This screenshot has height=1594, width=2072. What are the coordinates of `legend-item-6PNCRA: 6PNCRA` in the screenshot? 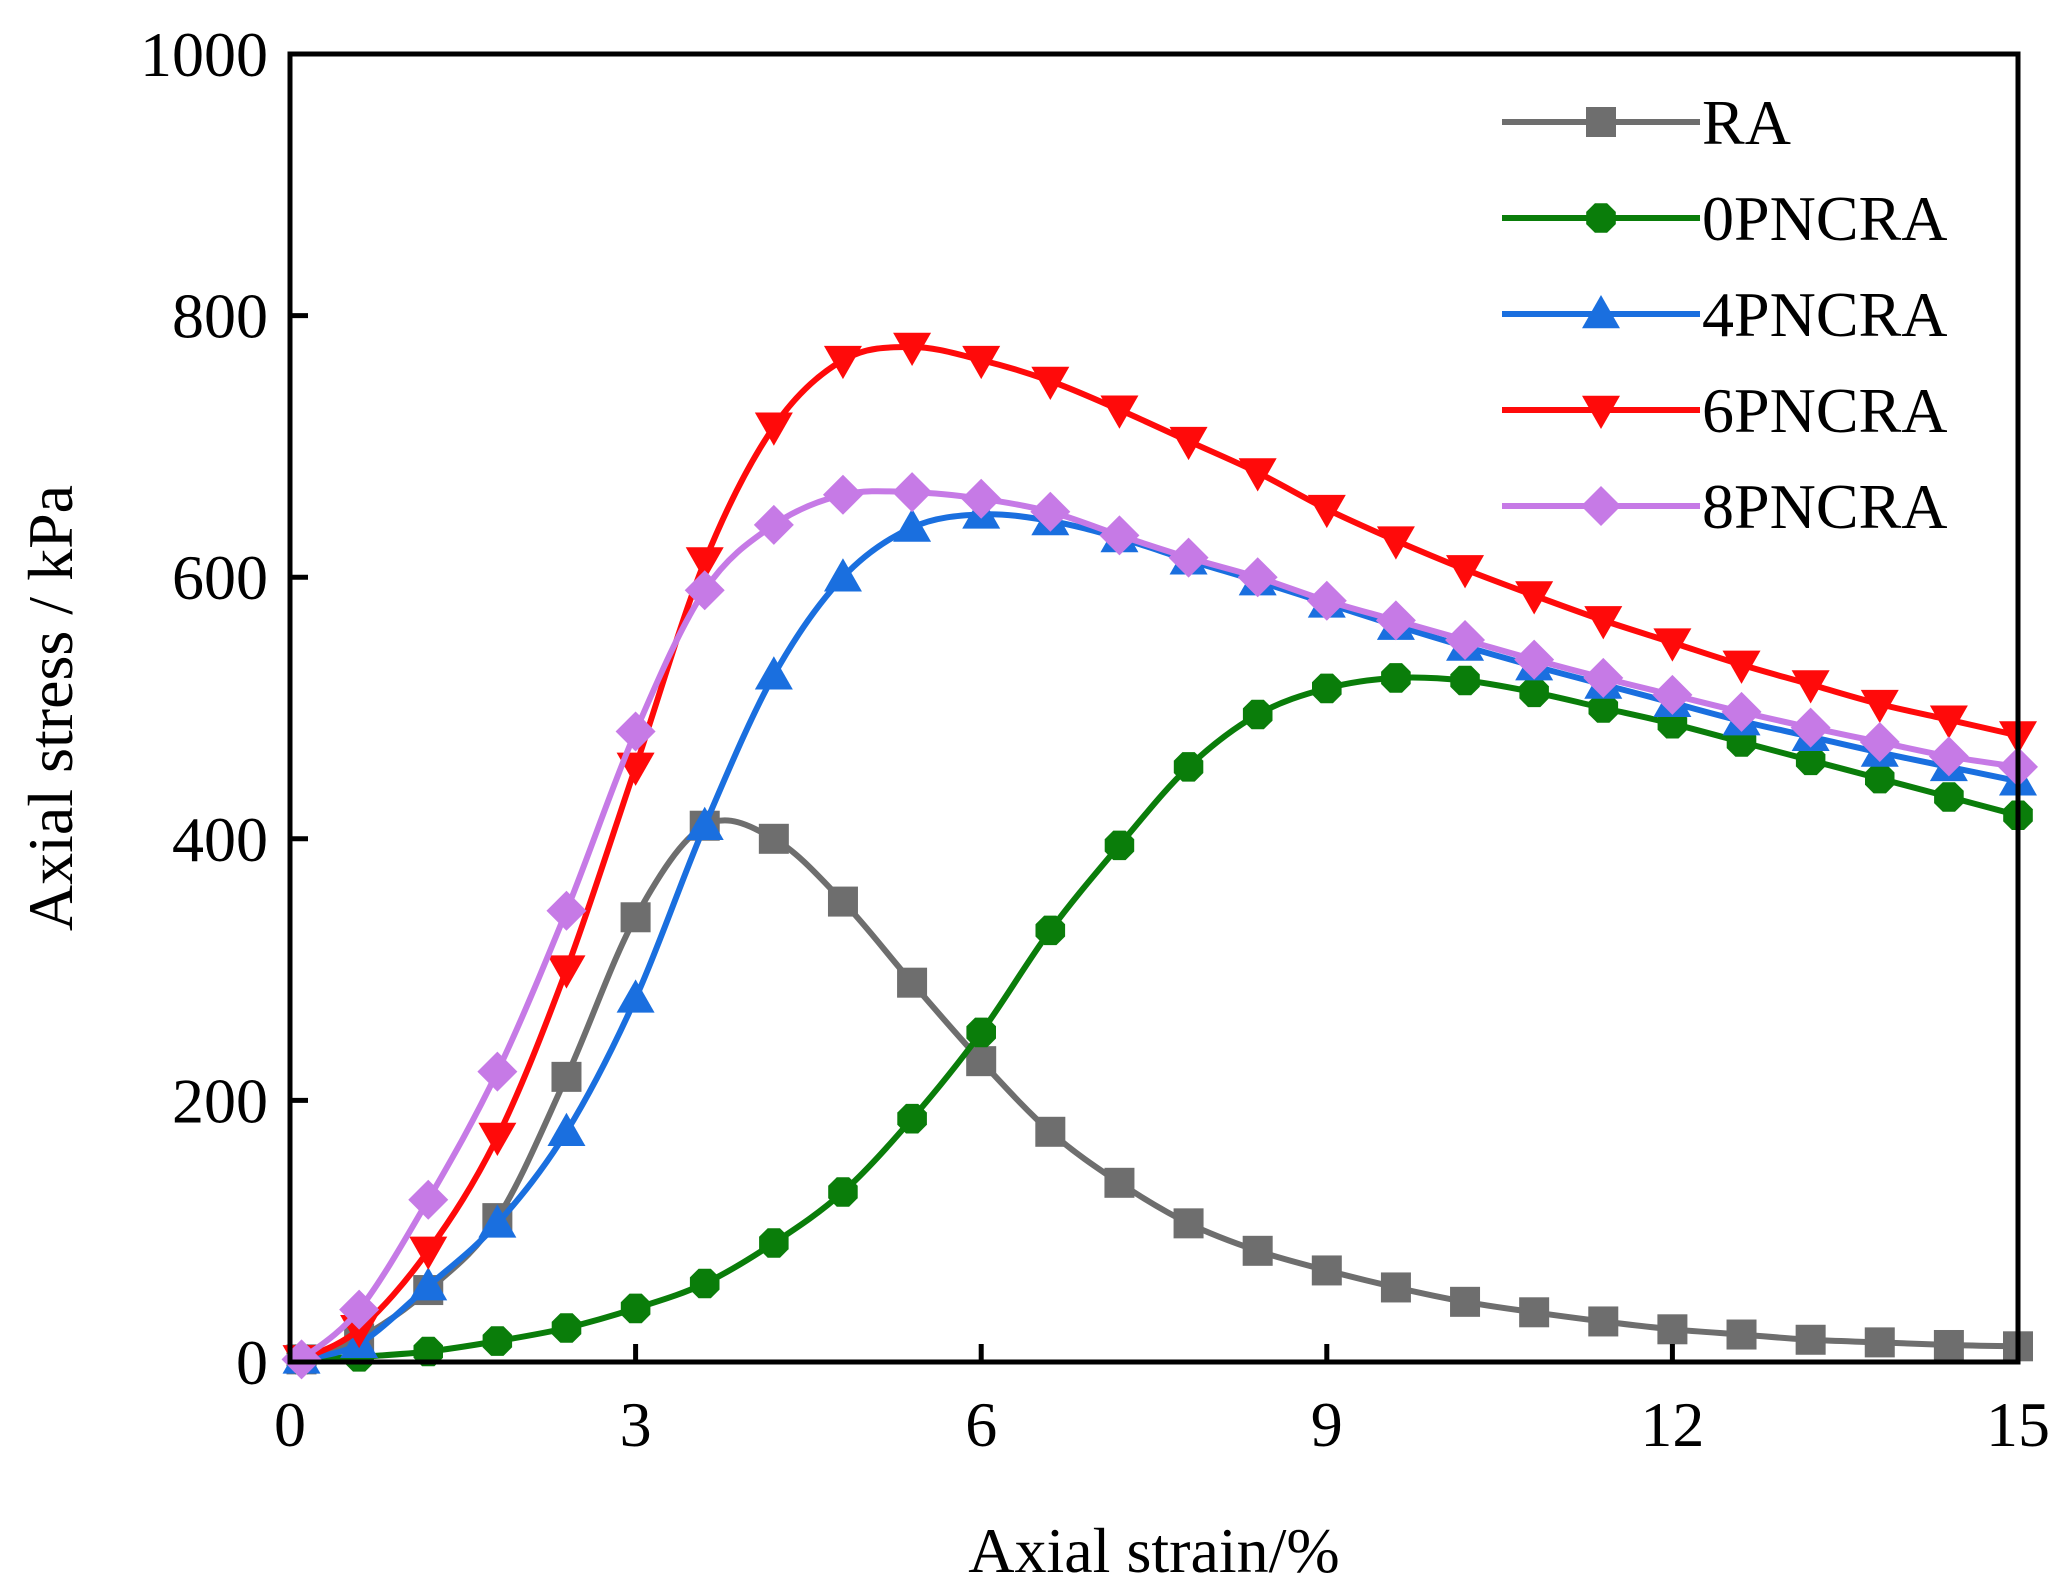 It's located at (1724, 410).